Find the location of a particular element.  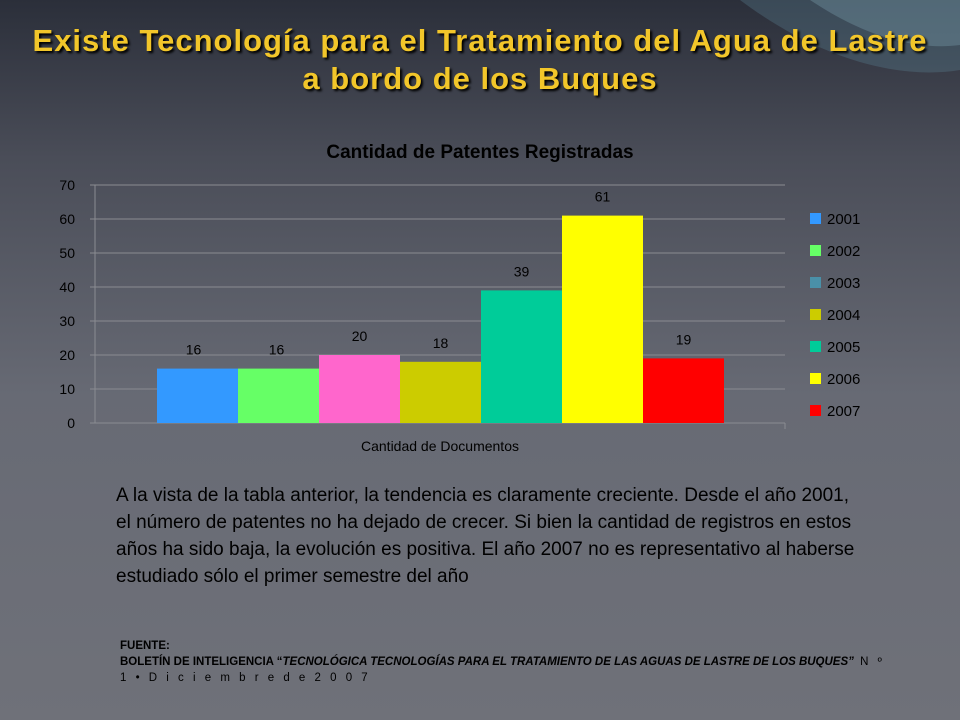

legend-swatch-2006 is located at coordinates (815, 378).